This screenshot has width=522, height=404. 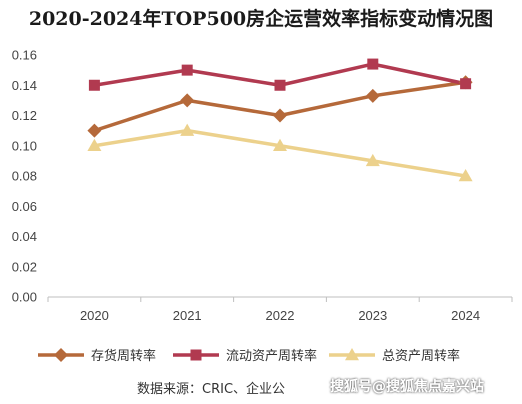 What do you see at coordinates (407, 387) in the screenshot?
I see `watermark: 搜狐号@搜狐焦点嘉兴站` at bounding box center [407, 387].